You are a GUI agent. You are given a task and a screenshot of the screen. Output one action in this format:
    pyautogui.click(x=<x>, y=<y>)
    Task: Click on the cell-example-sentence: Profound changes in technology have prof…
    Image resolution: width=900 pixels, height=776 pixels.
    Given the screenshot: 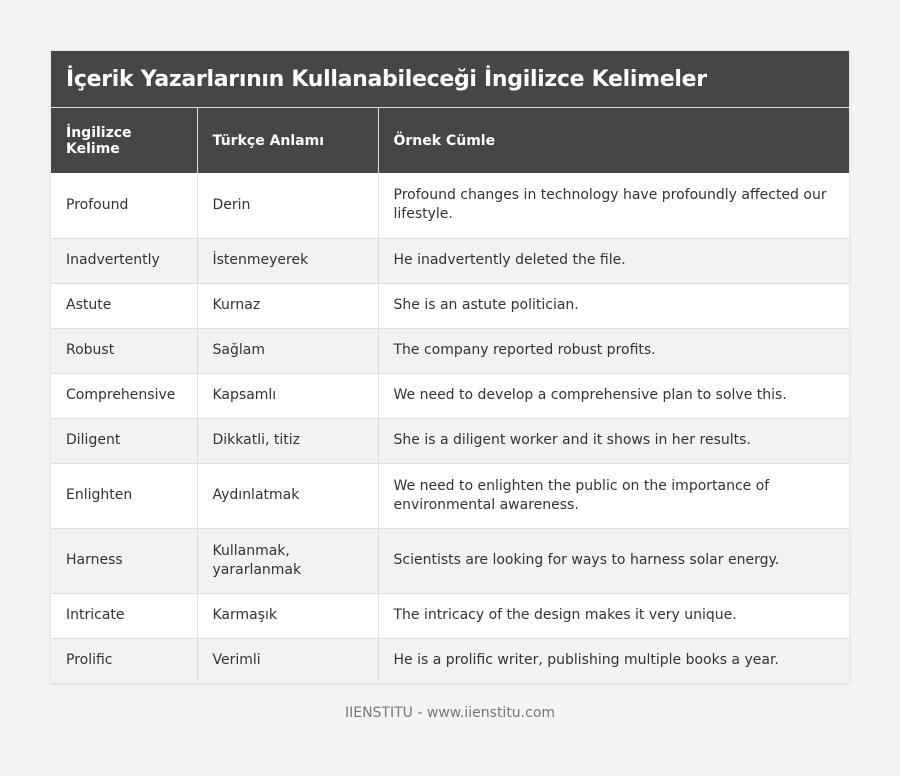 What is the action you would take?
    pyautogui.click(x=613, y=206)
    